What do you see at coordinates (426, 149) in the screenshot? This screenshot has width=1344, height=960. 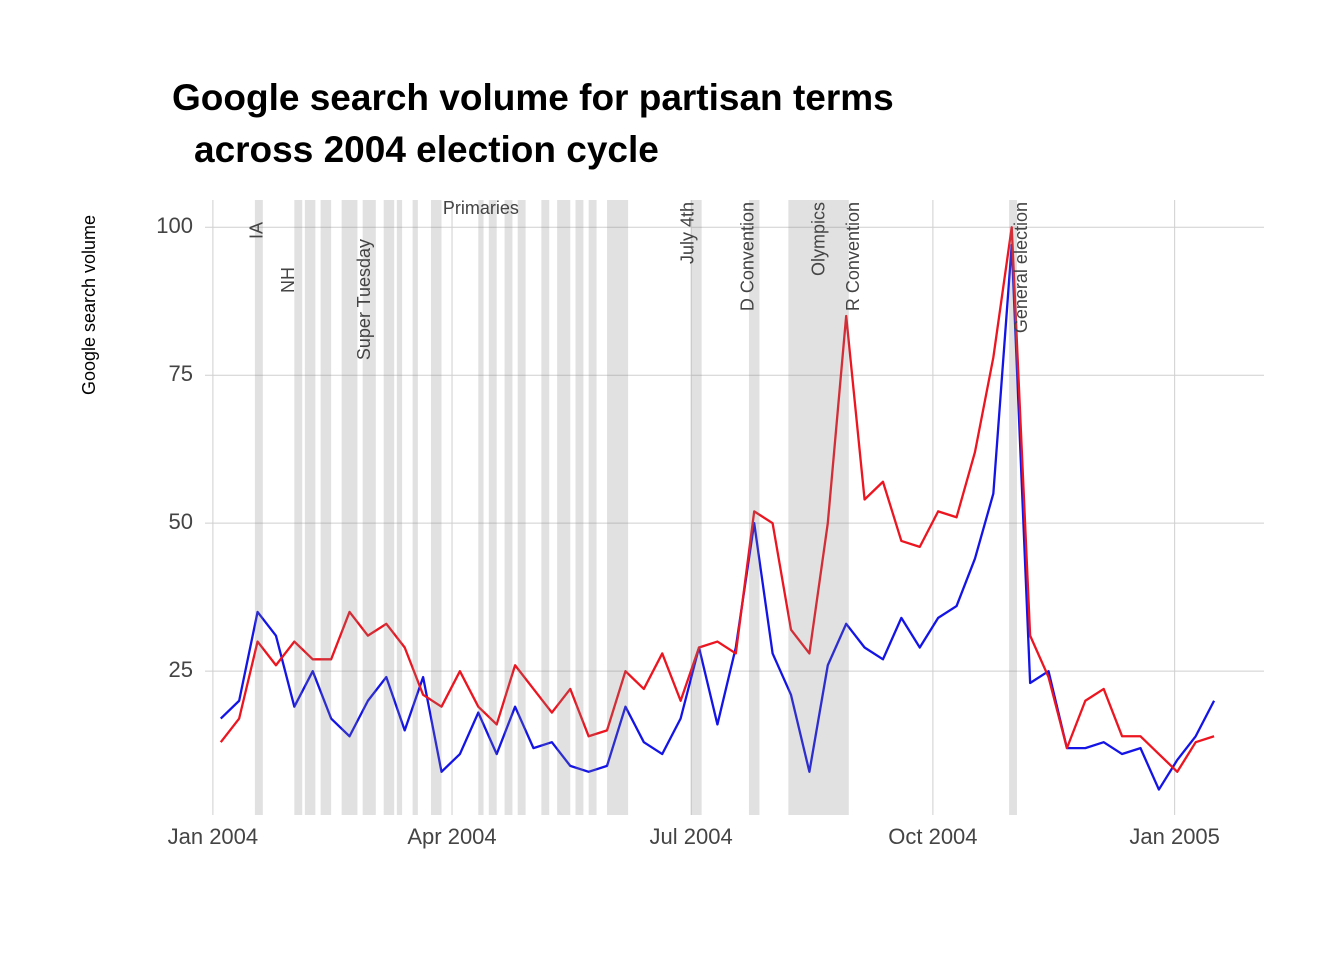 I see `chart-title: across 2004 election cycle` at bounding box center [426, 149].